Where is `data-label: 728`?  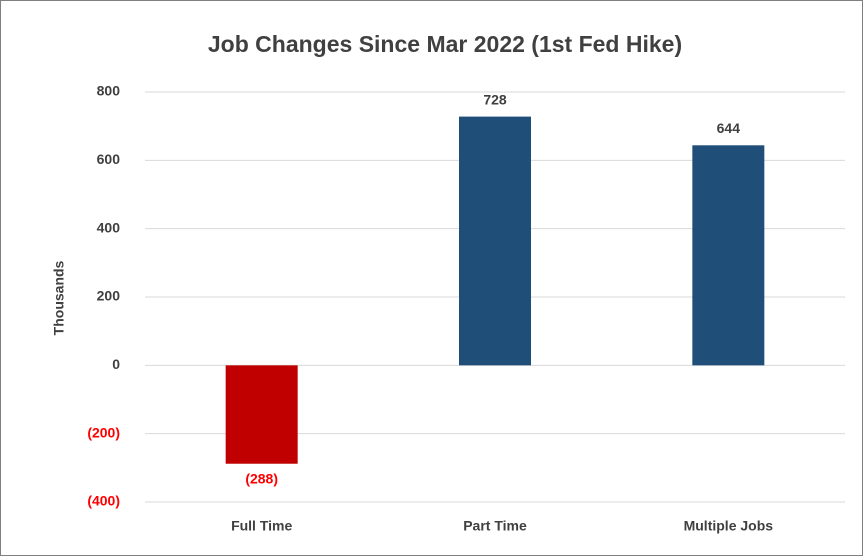
data-label: 728 is located at coordinates (495, 99).